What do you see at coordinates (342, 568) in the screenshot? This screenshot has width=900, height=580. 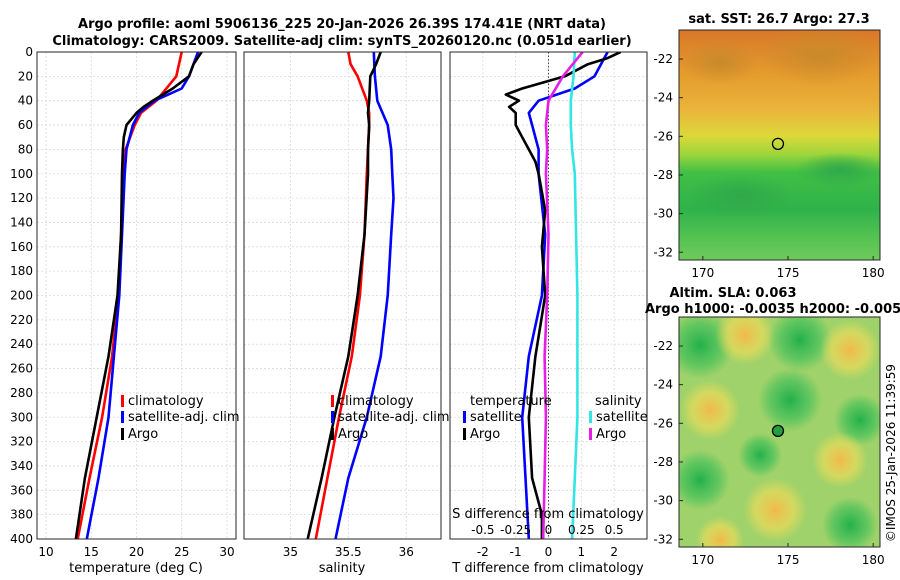 I see `salinity-axis-label: salinity` at bounding box center [342, 568].